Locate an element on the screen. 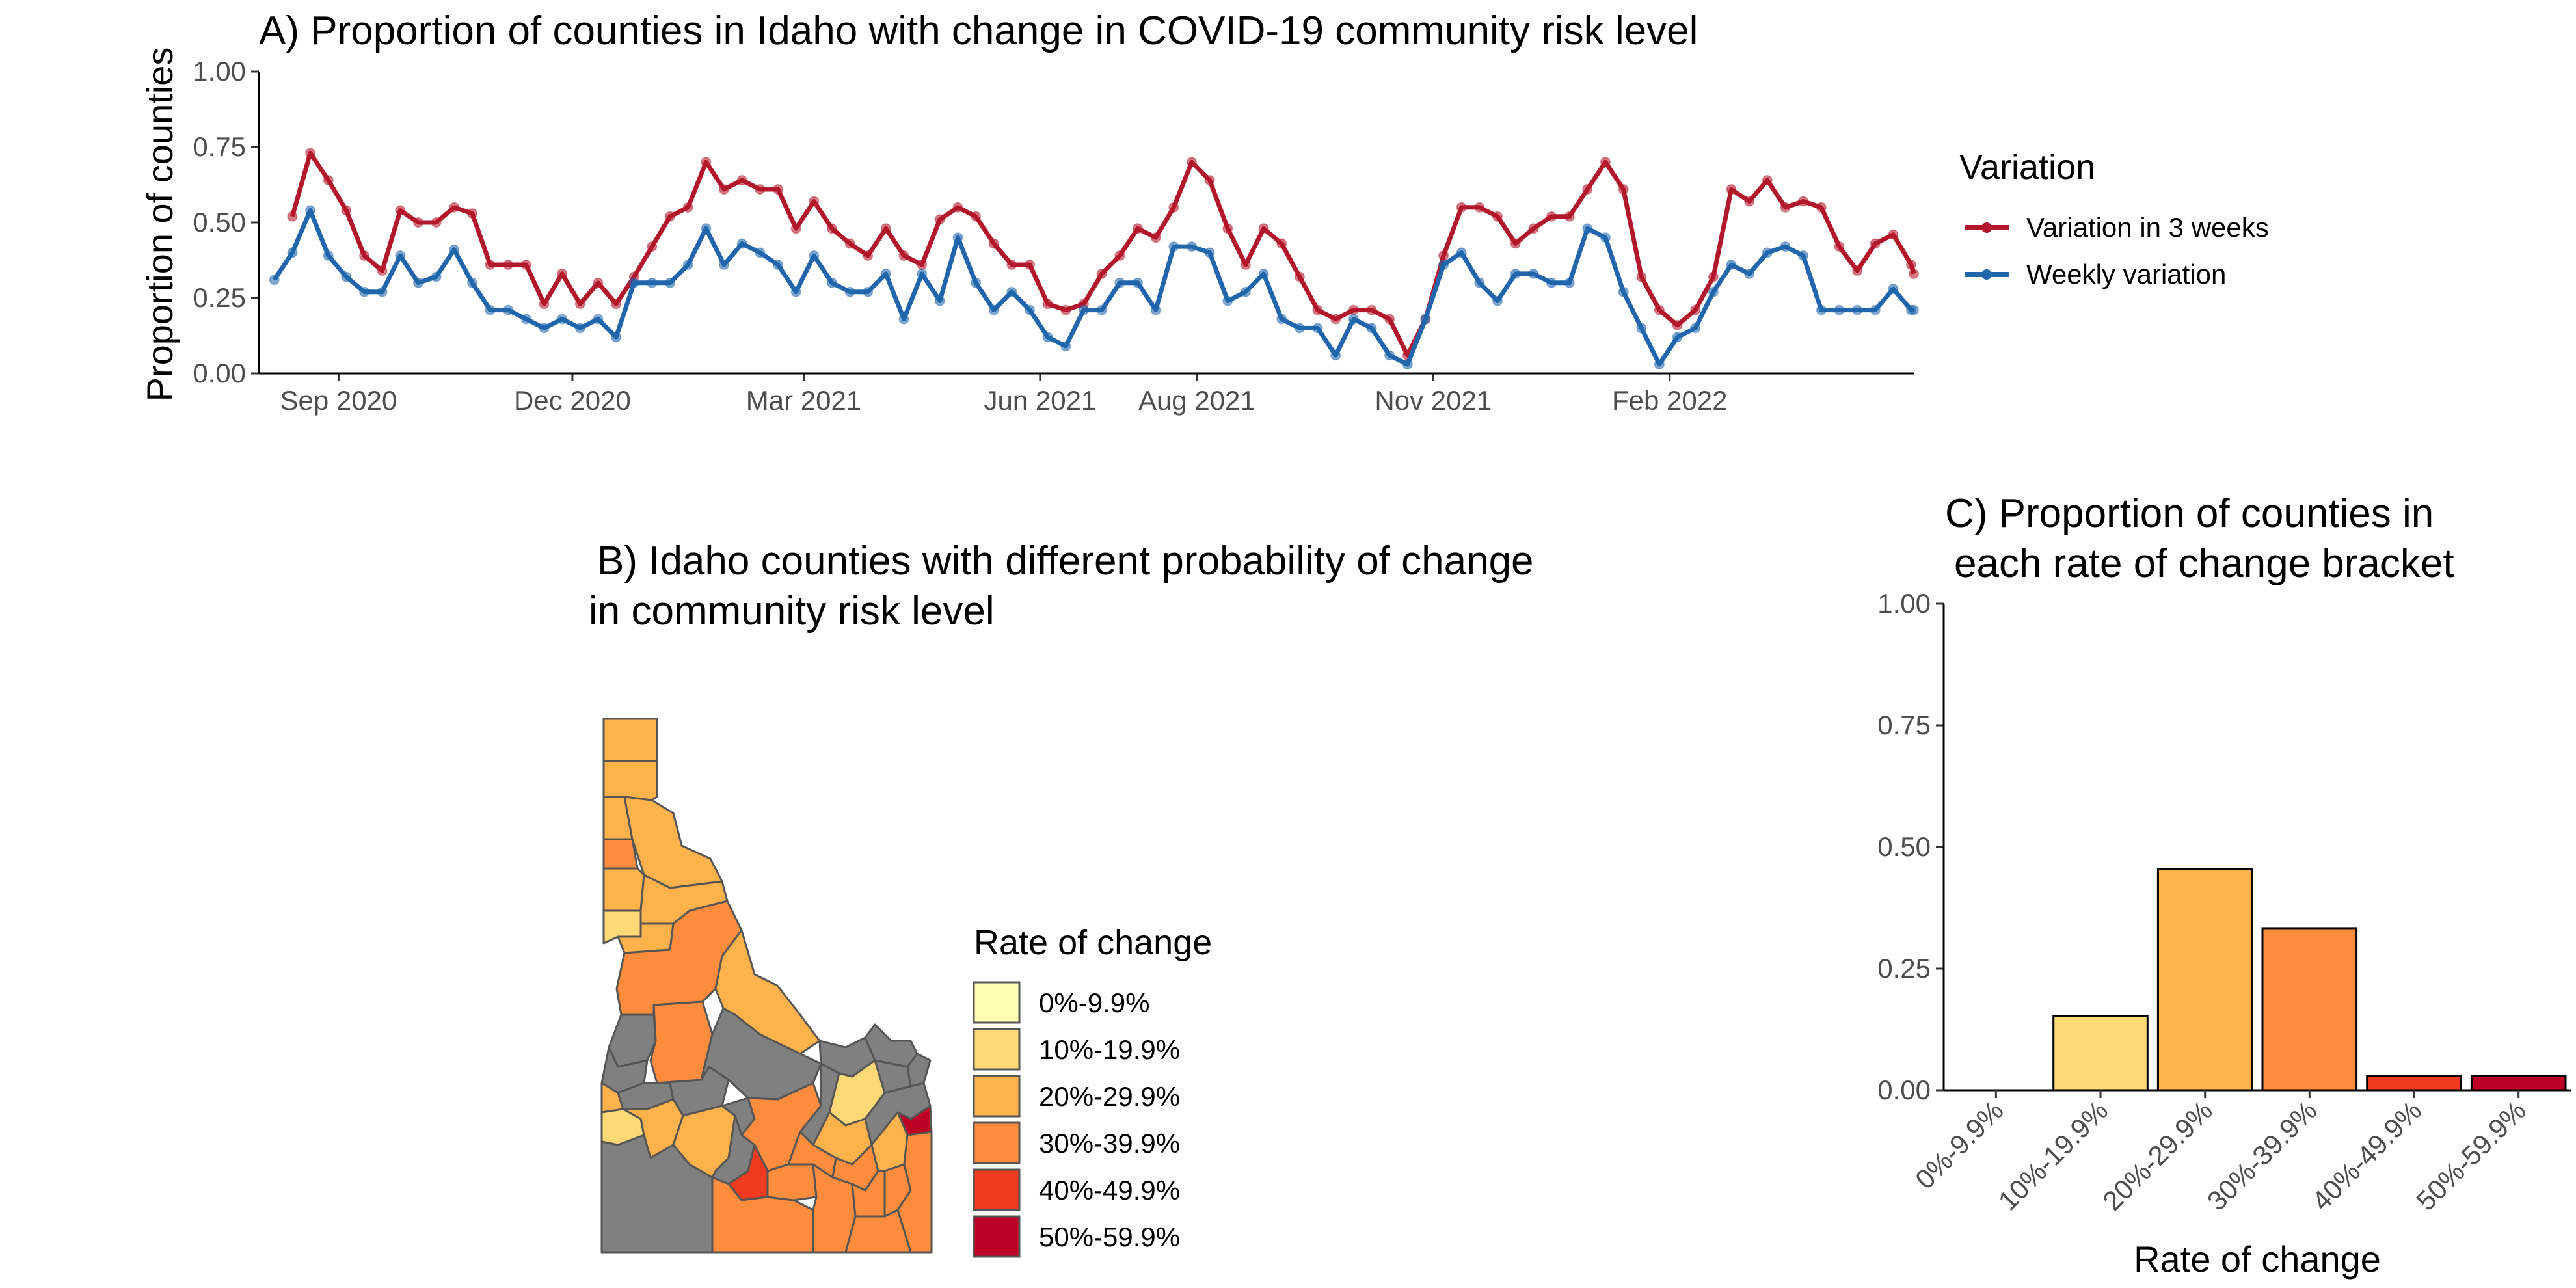 The height and width of the screenshot is (1288, 2576). panel-c-y-ticks: 0.00 0.25 0.50 0.75 1.00 is located at coordinates (1910, 846).